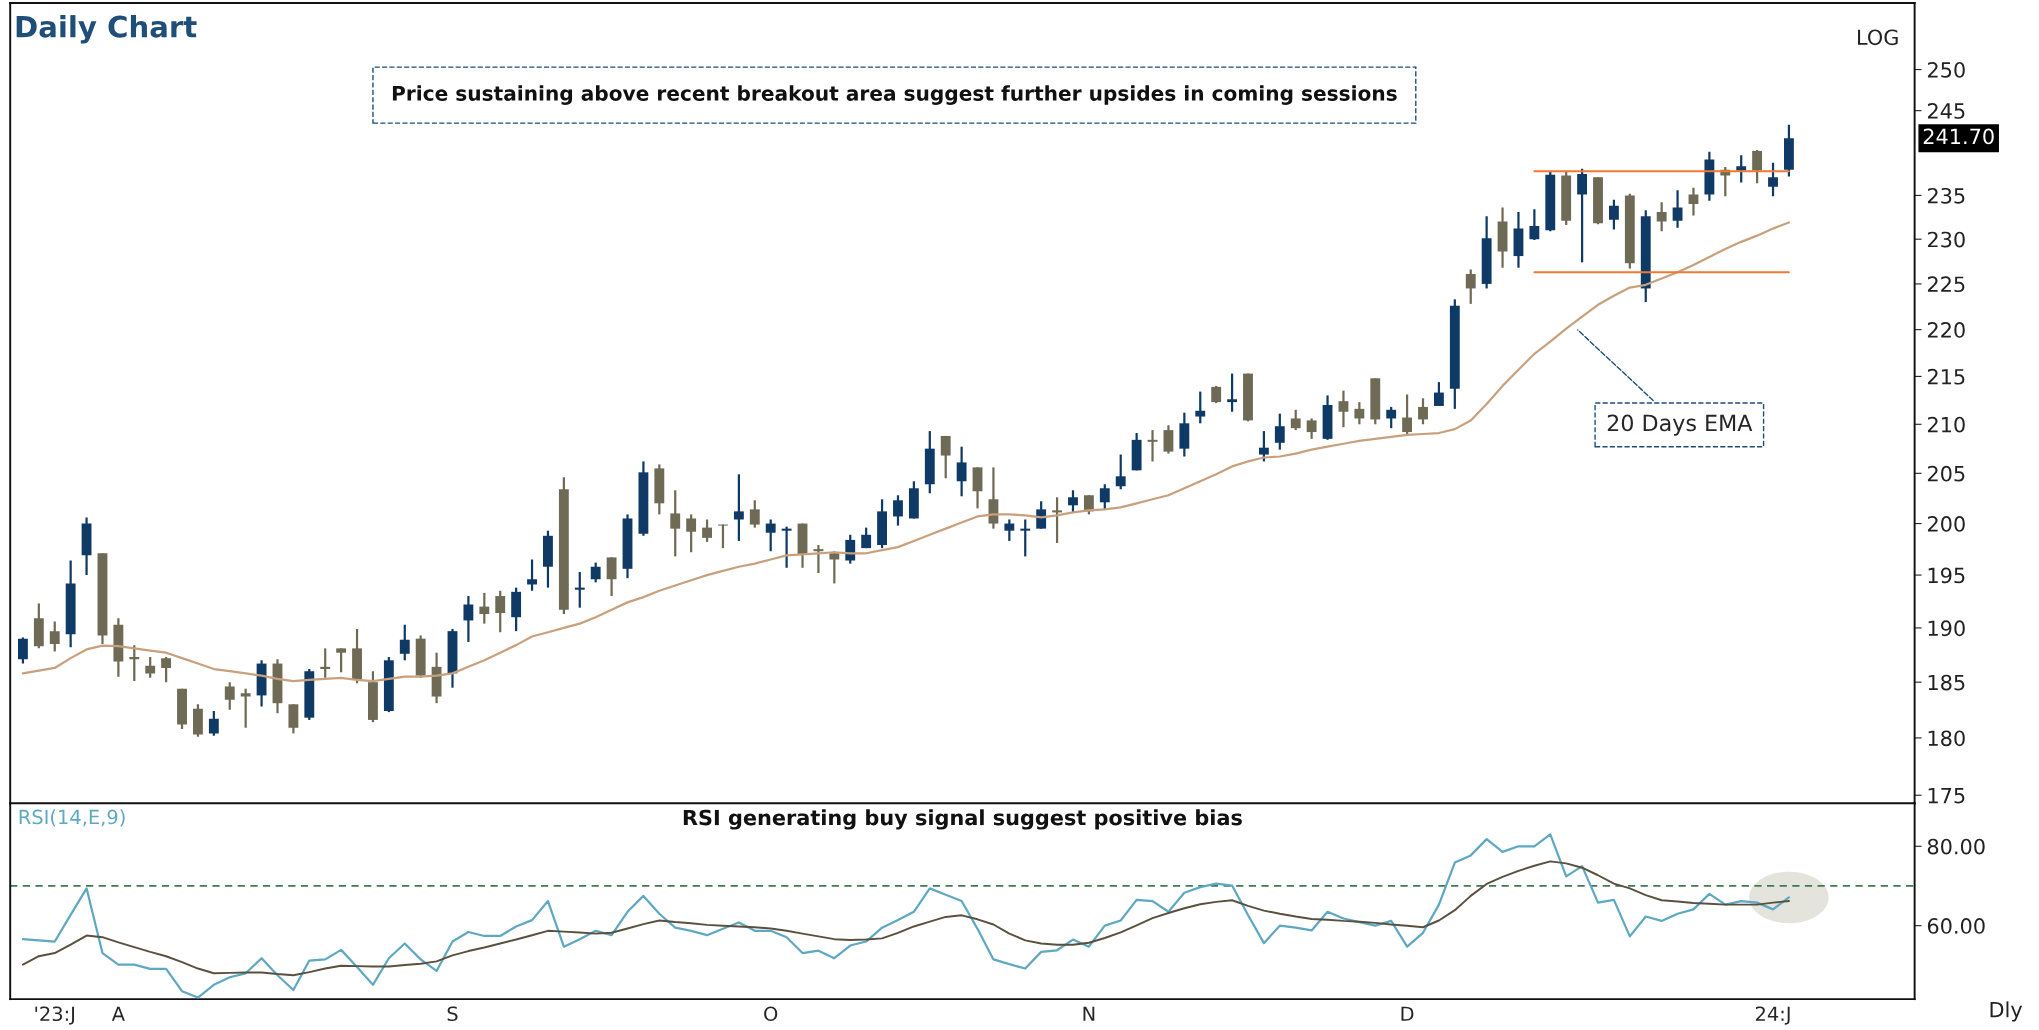 The width and height of the screenshot is (2039, 1030). I want to click on y-tick-label: 220, so click(1946, 330).